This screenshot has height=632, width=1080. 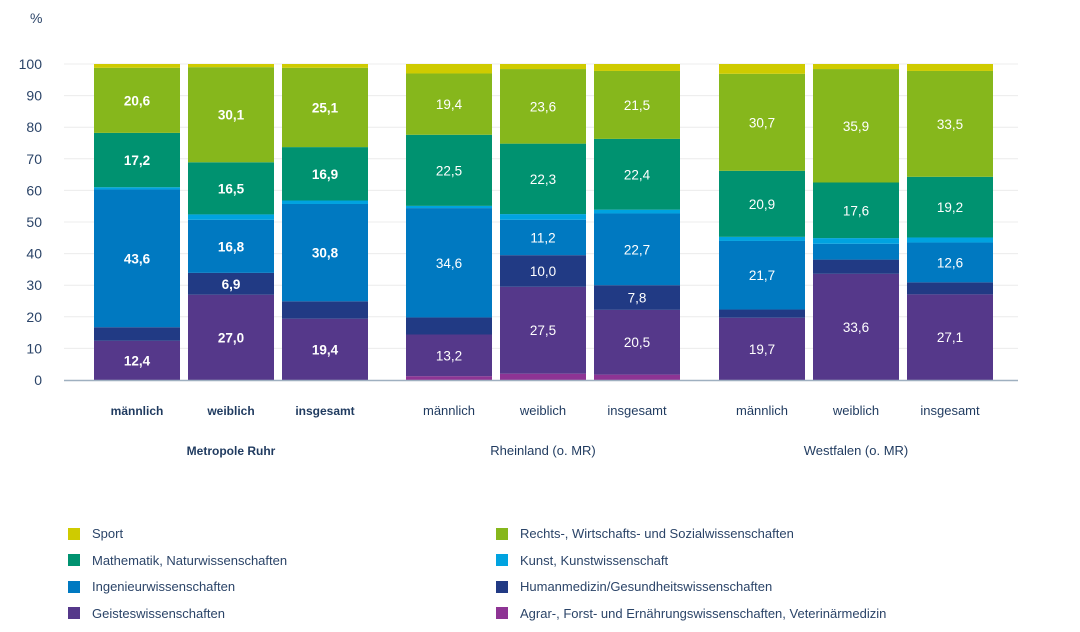 What do you see at coordinates (34, 190) in the screenshot?
I see `y-tick-label: 60` at bounding box center [34, 190].